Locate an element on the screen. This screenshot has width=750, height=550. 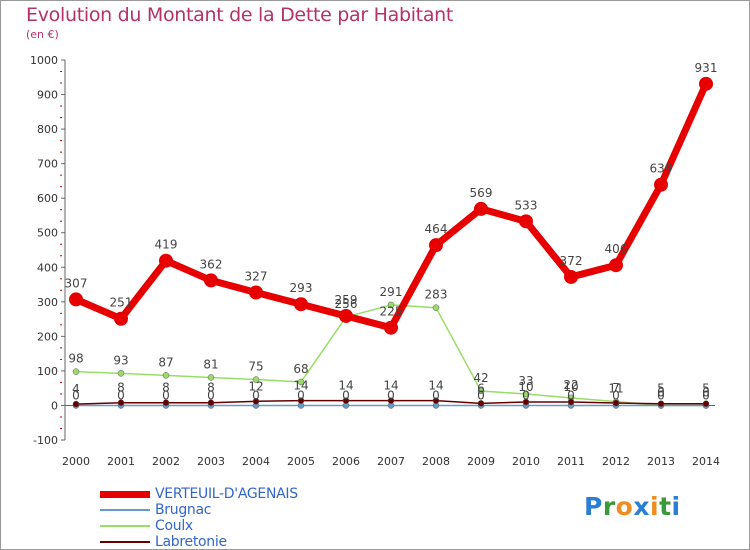
x-tick-label: 2013 is located at coordinates (661, 461).